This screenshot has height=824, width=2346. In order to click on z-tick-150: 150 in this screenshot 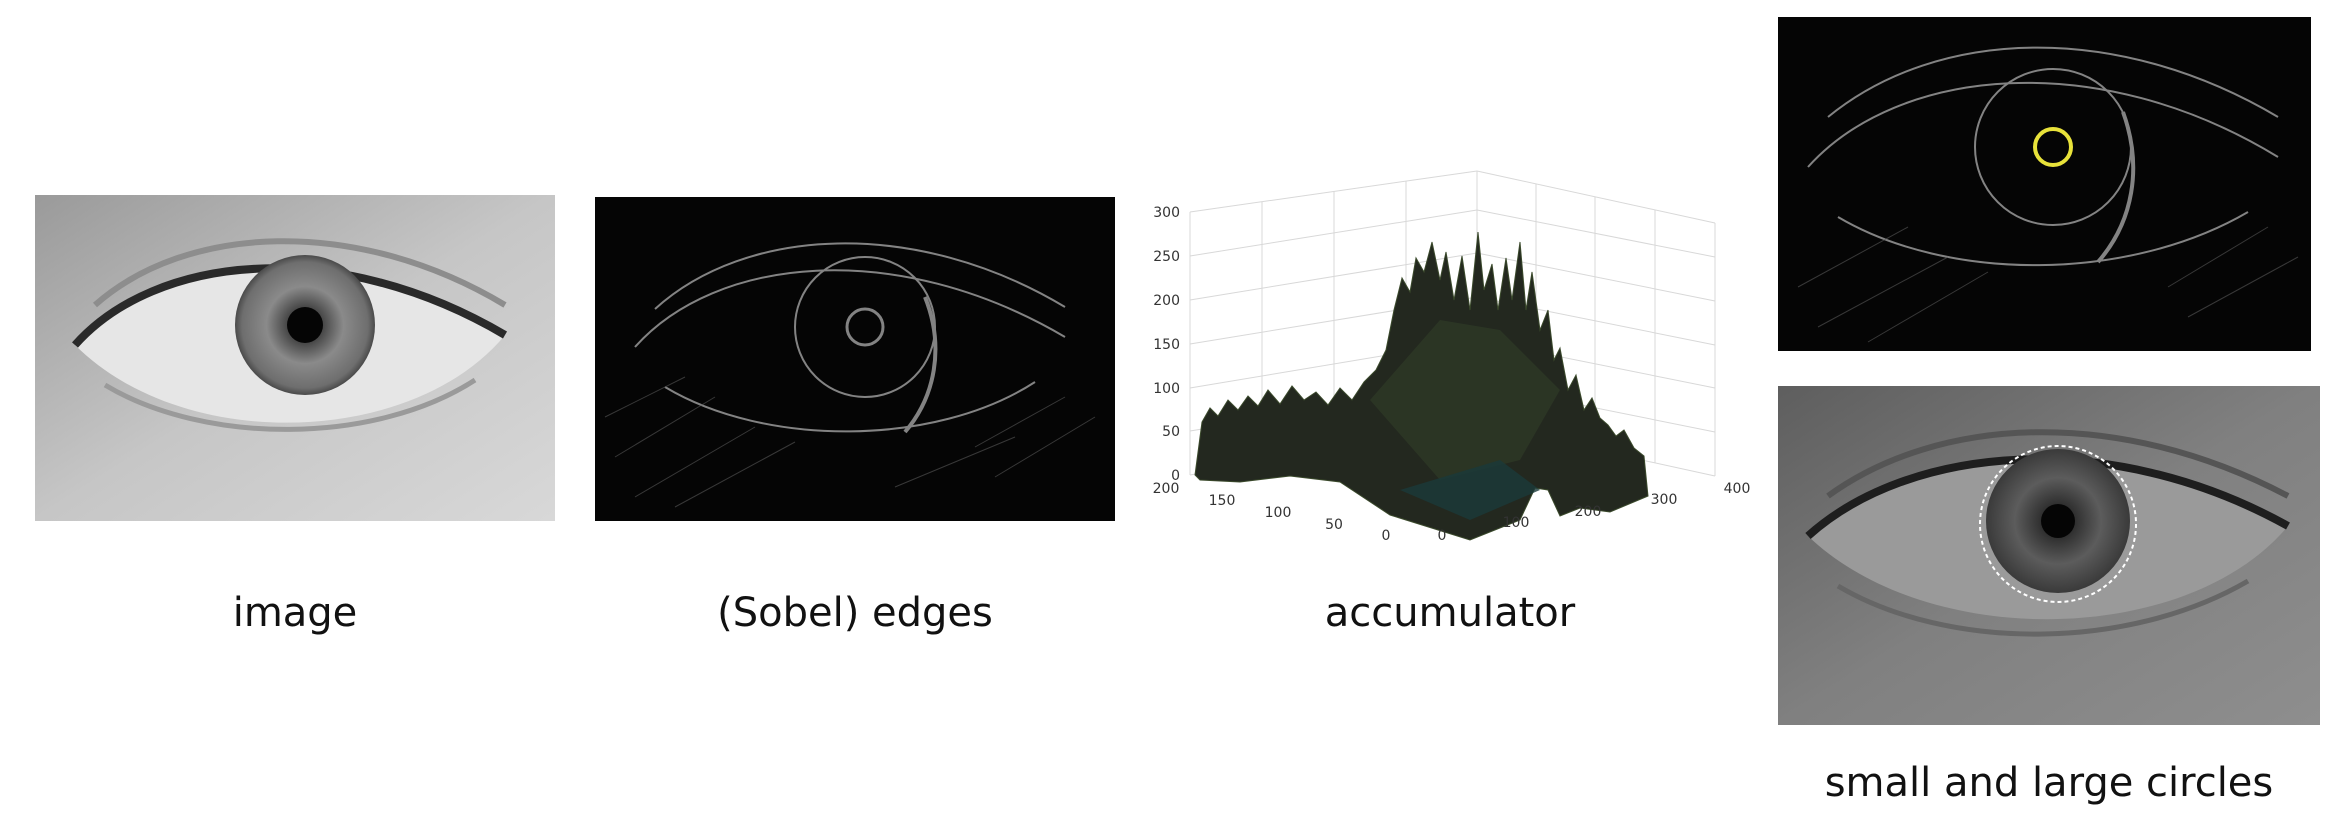, I will do `click(1166, 345)`.